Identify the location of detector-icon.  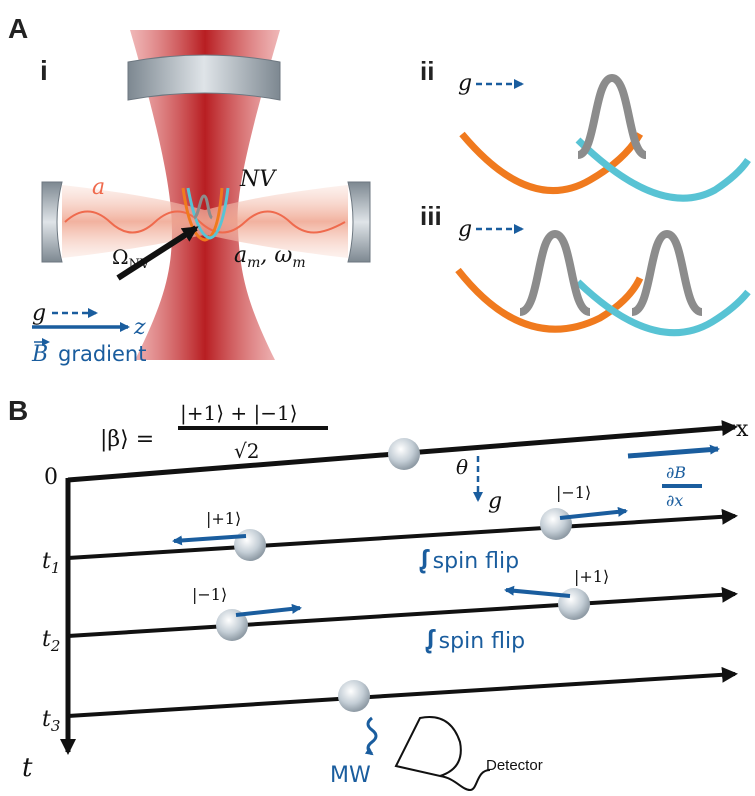
(442, 754).